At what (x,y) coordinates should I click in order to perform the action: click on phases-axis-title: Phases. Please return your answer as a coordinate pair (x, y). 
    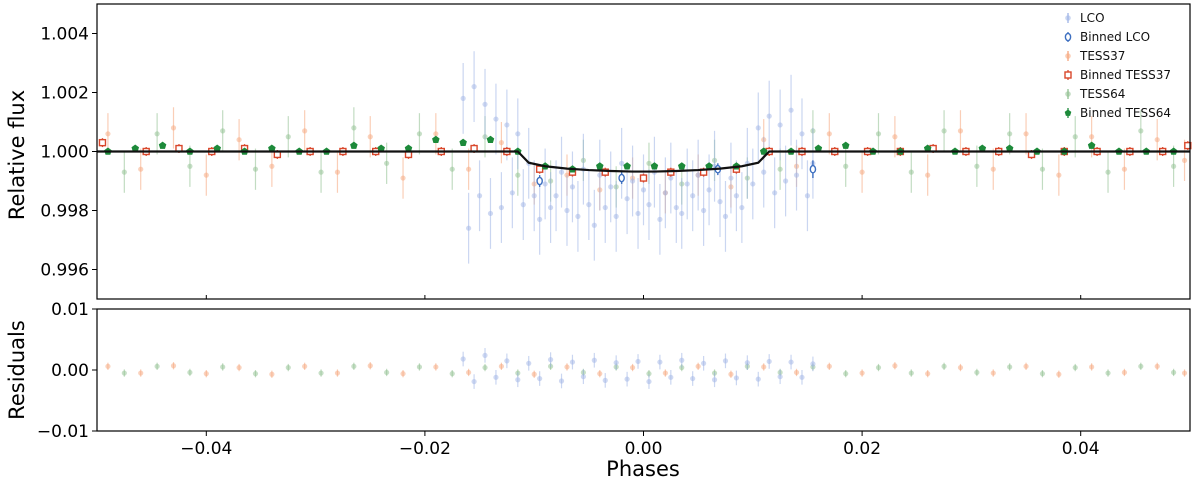
    Looking at the image, I should click on (643, 469).